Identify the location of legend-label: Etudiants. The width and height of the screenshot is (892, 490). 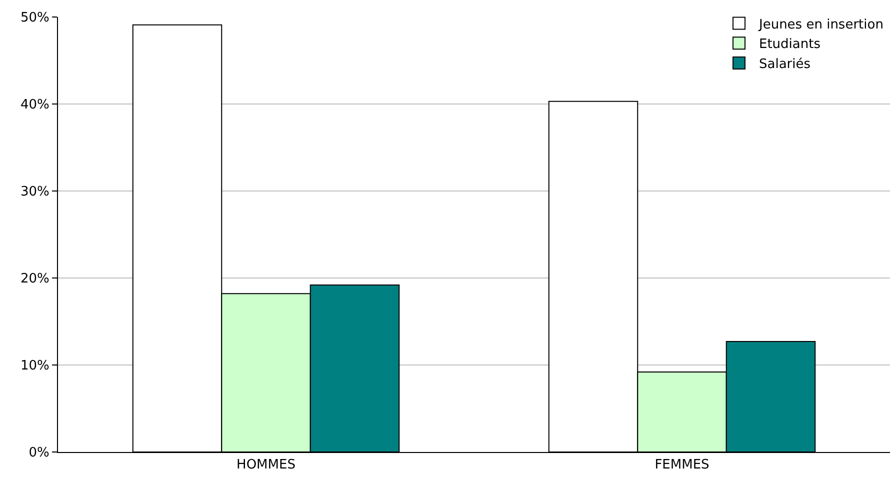
(790, 44).